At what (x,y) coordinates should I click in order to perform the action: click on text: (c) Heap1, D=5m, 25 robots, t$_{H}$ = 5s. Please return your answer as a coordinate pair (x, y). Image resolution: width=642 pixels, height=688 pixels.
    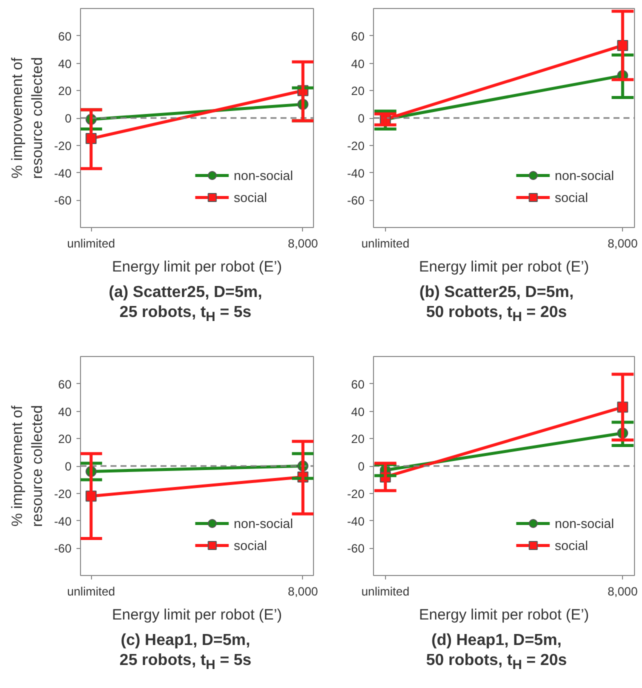
    Looking at the image, I should click on (186, 652).